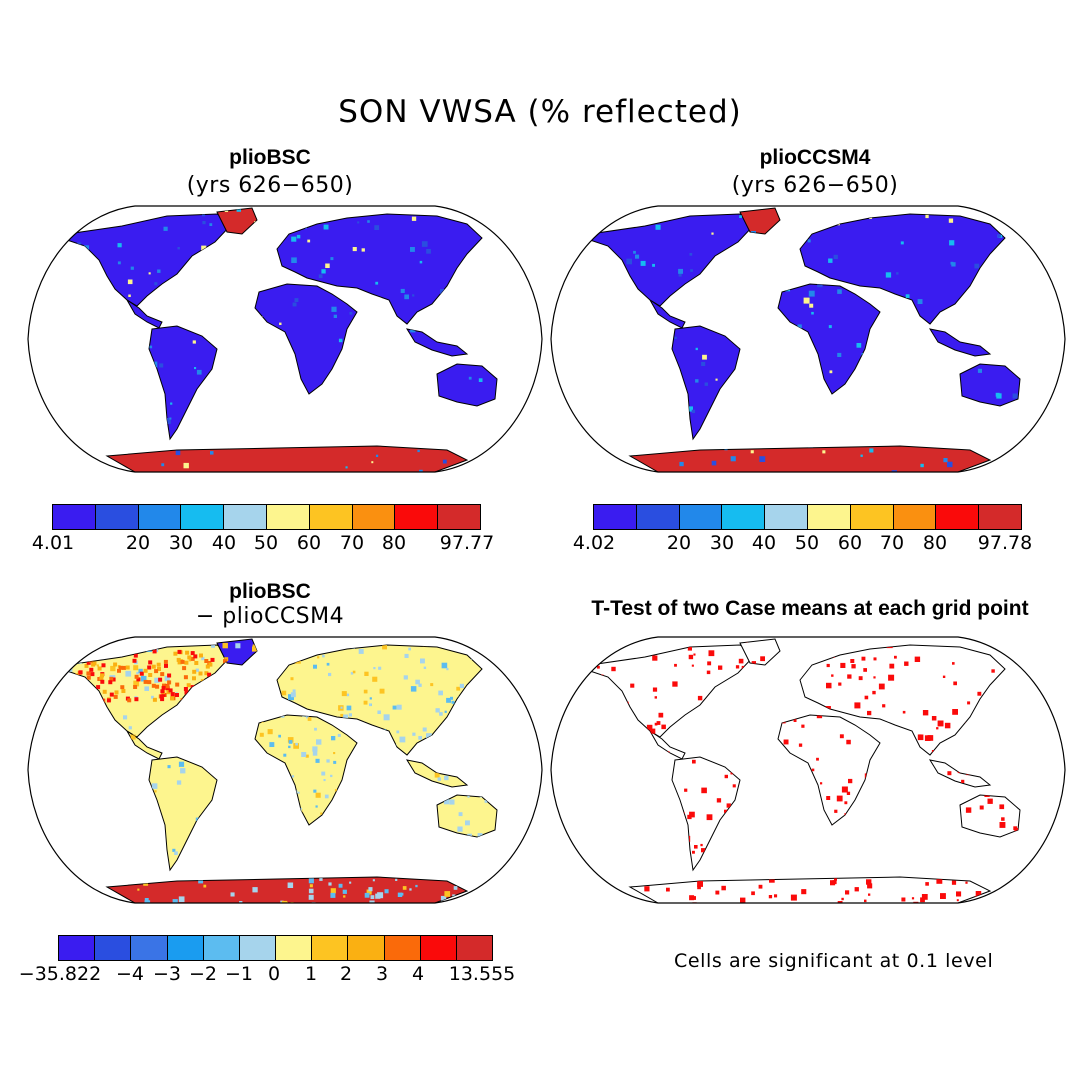  What do you see at coordinates (270, 185) in the screenshot?
I see `panel-1-subtitle: (yrs 626−650)` at bounding box center [270, 185].